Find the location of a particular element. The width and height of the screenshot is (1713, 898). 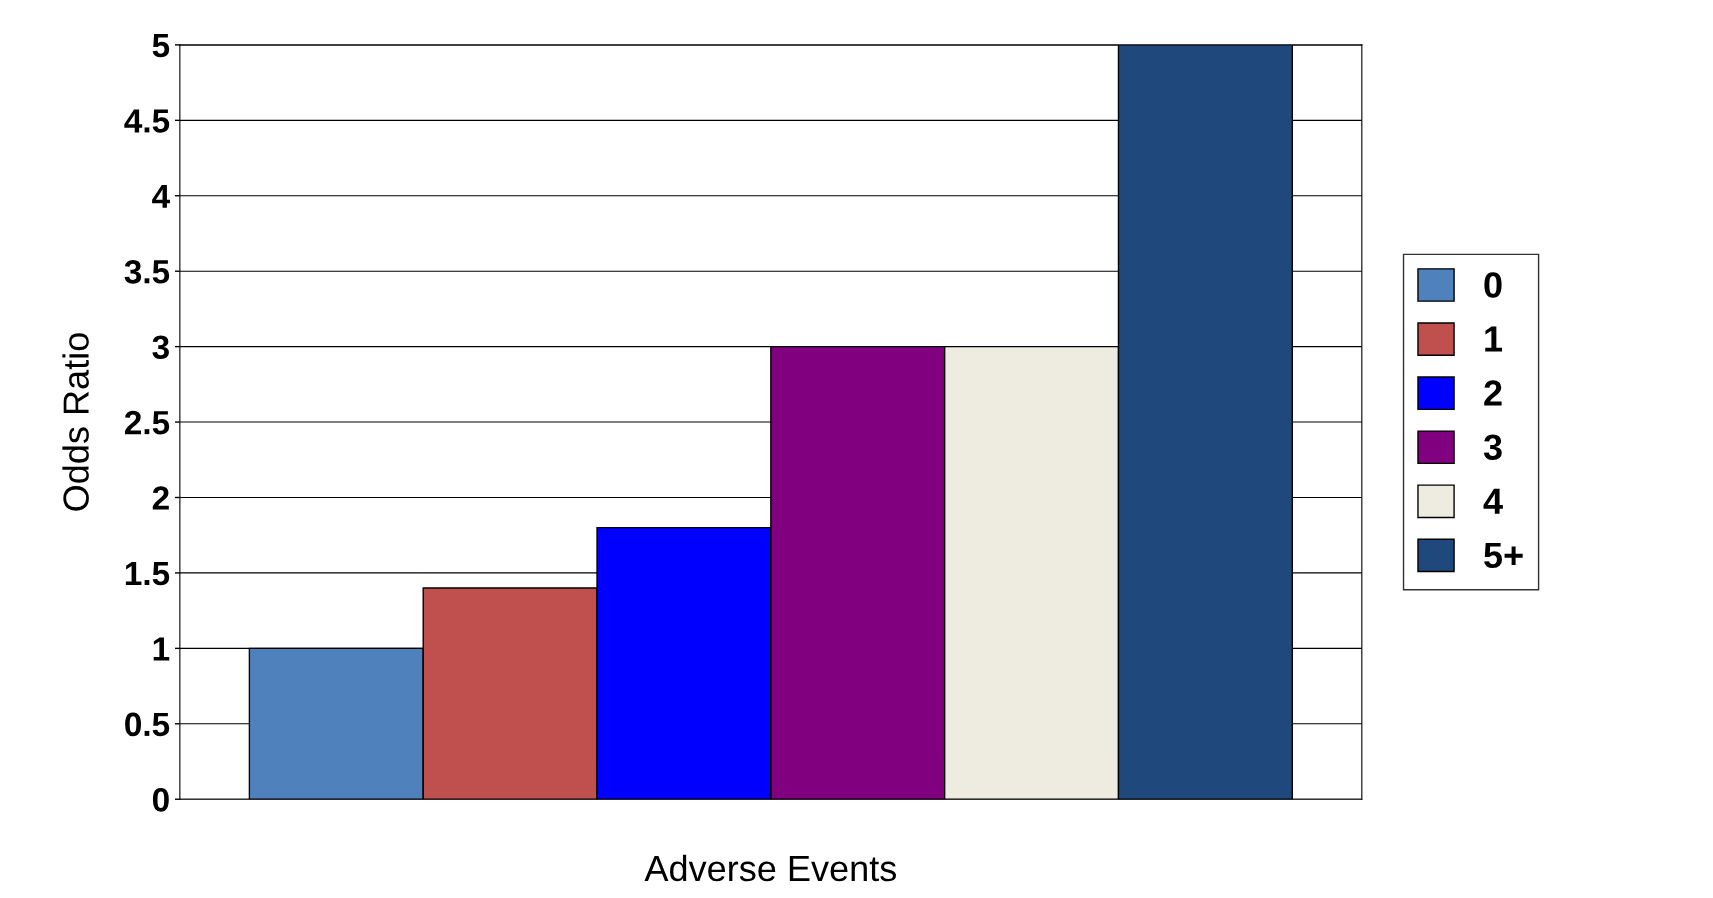

y-axis-title: Odds Ratio is located at coordinates (75, 422).